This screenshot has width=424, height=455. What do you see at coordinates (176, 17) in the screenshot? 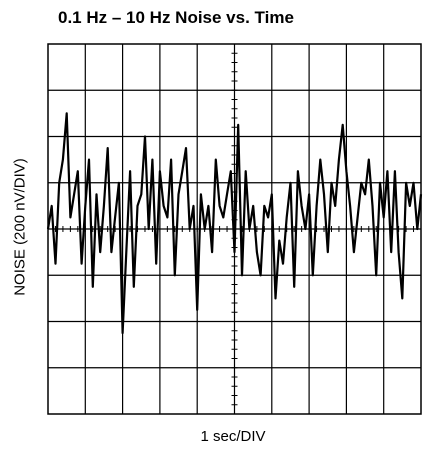
I see `chart-title: 0.1 Hz – 10 Hz Noise vs. Time` at bounding box center [176, 17].